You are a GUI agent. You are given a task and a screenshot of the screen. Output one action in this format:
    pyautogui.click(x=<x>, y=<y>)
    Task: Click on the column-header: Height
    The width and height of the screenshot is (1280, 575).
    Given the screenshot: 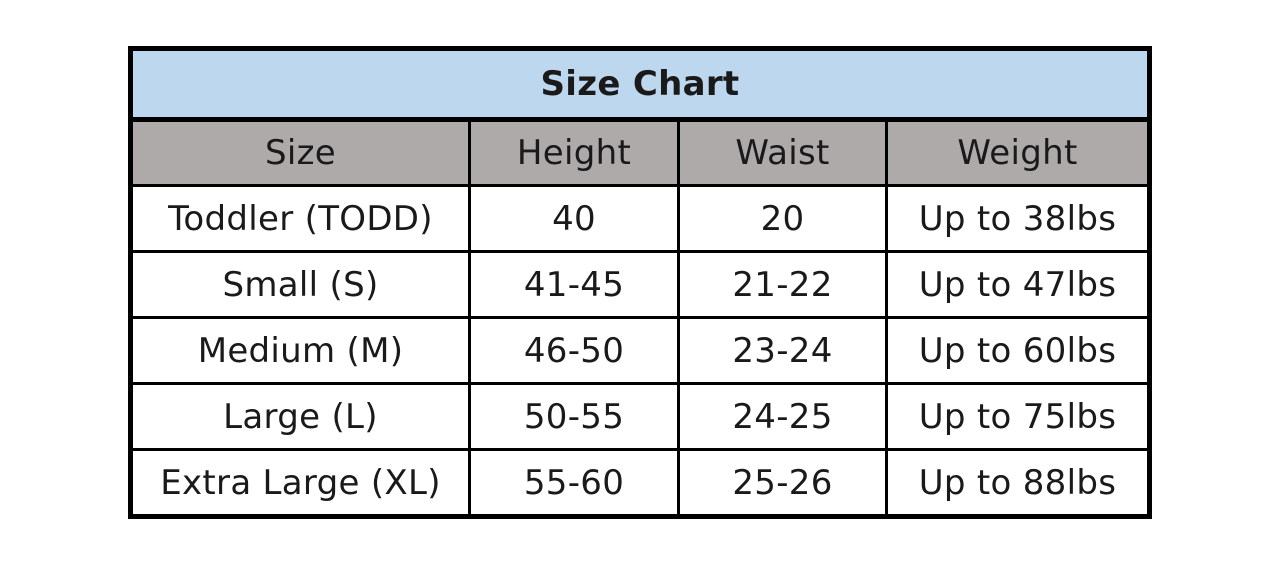 What is the action you would take?
    pyautogui.click(x=574, y=152)
    